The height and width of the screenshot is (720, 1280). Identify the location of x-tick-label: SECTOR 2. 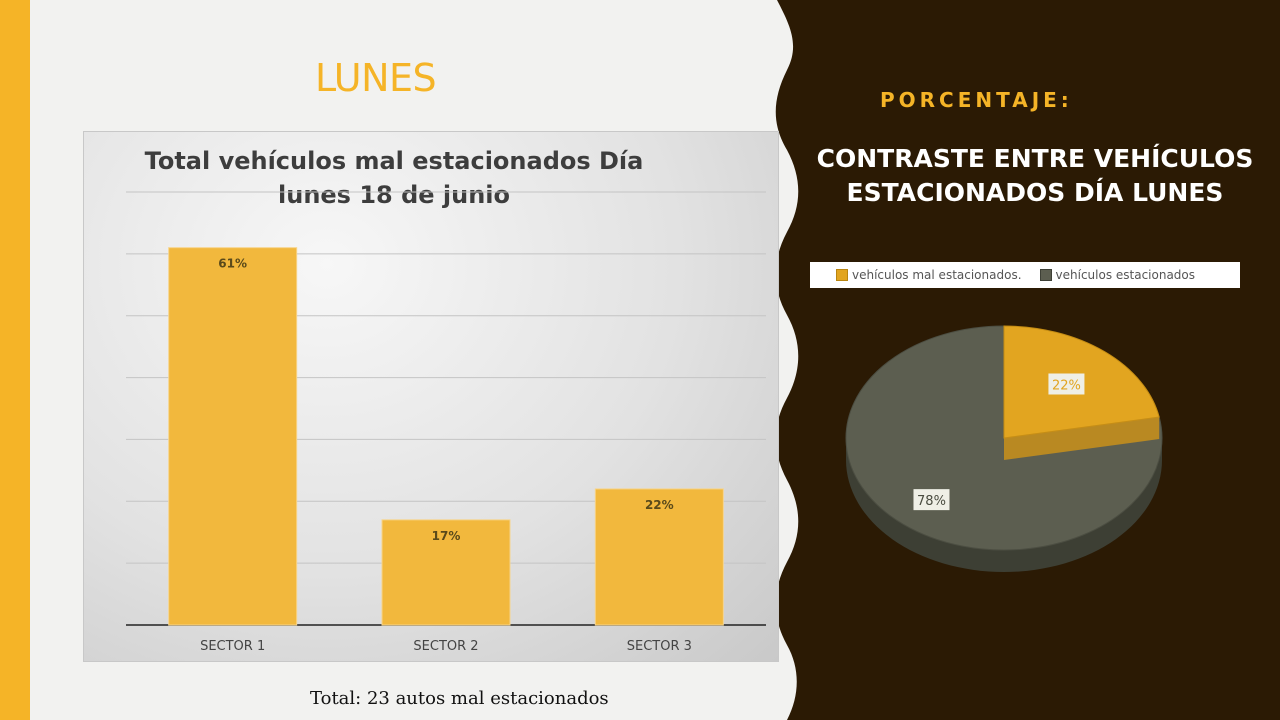
(445, 646).